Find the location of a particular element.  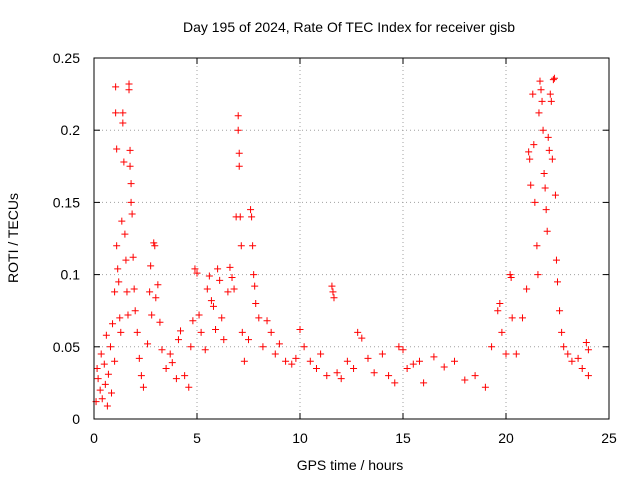

x-tick-label: 5 is located at coordinates (197, 438).